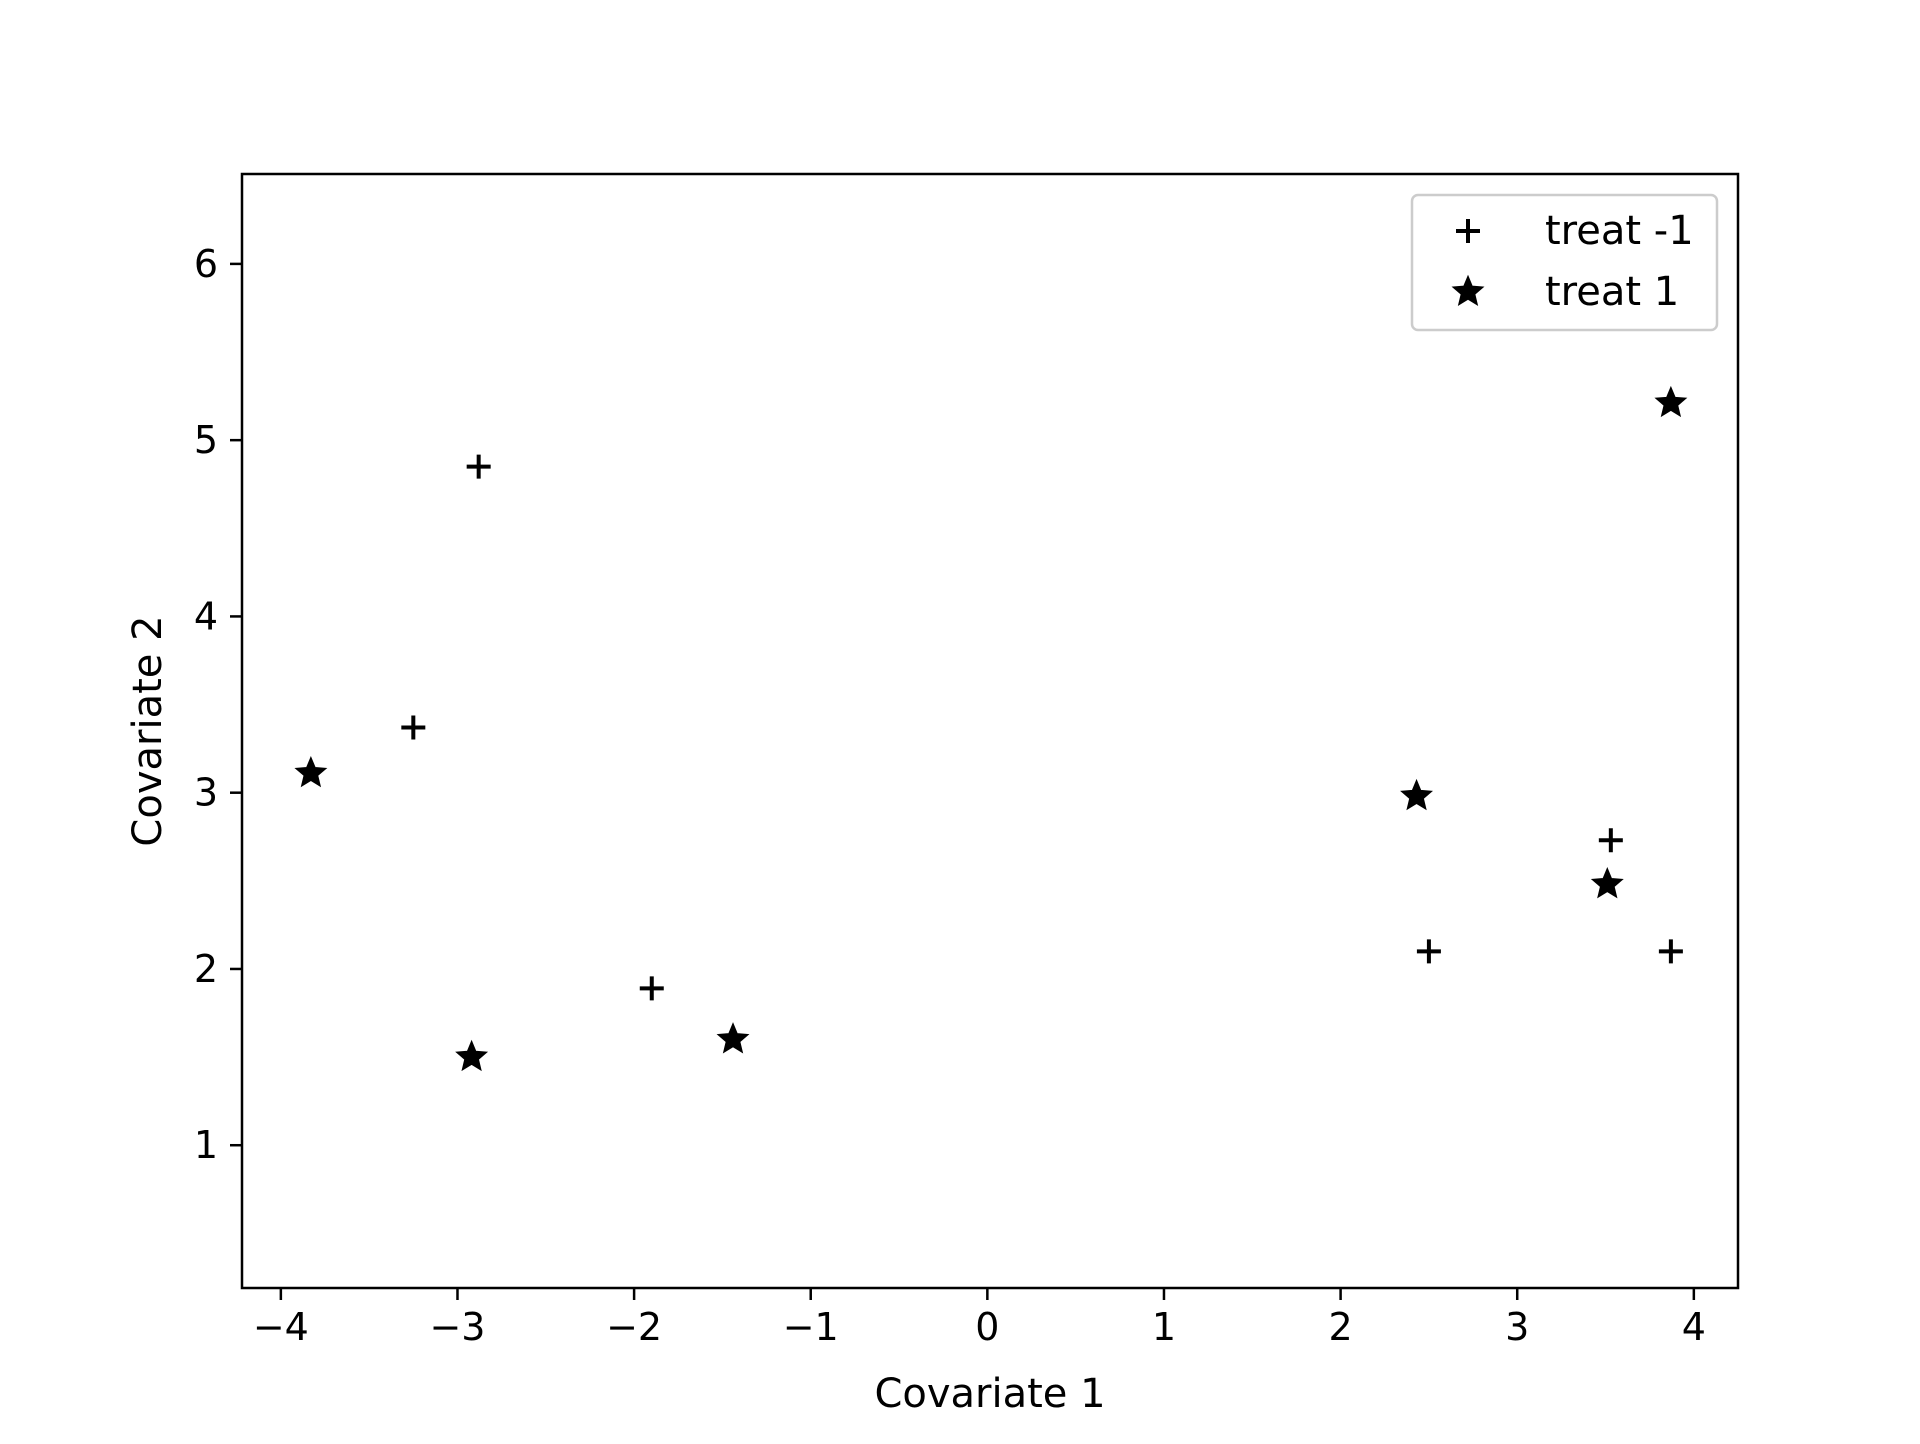  Describe the element at coordinates (206, 969) in the screenshot. I see `y-tick-label: 2` at that location.